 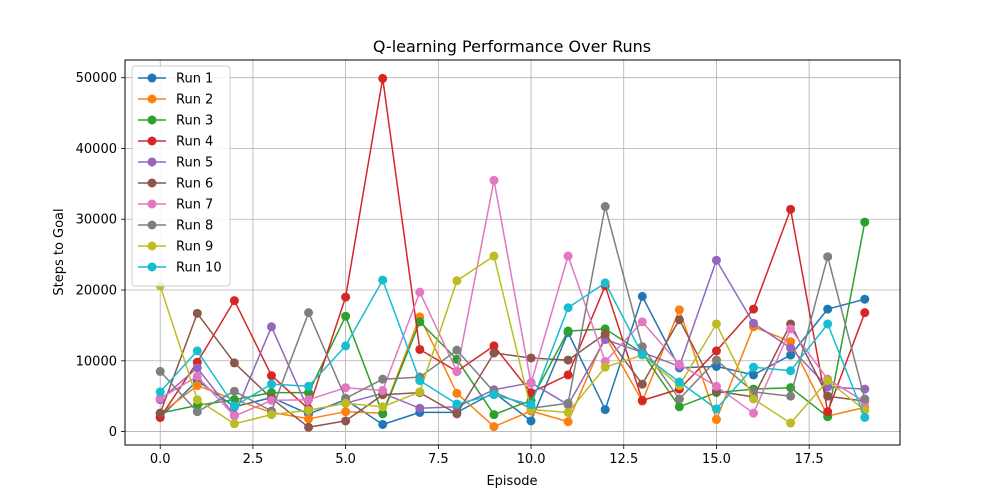 I want to click on x-tick-label: 7.5, so click(x=438, y=459).